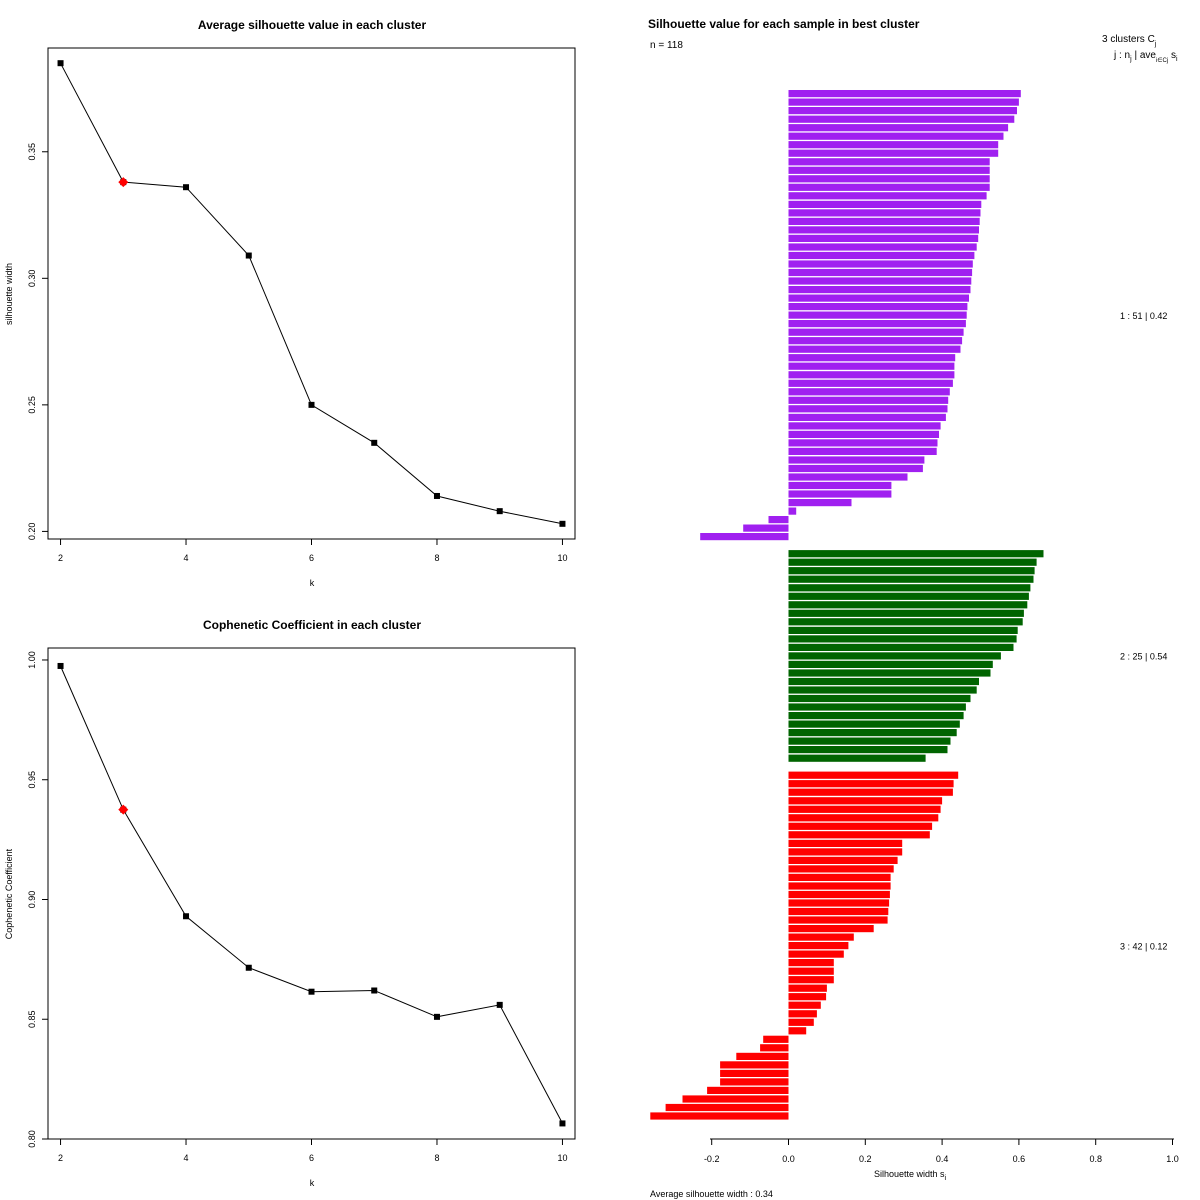 The image size is (1200, 1200). Describe the element at coordinates (32, 780) in the screenshot. I see `cophenetic-y-tick-label: 0.95` at that location.